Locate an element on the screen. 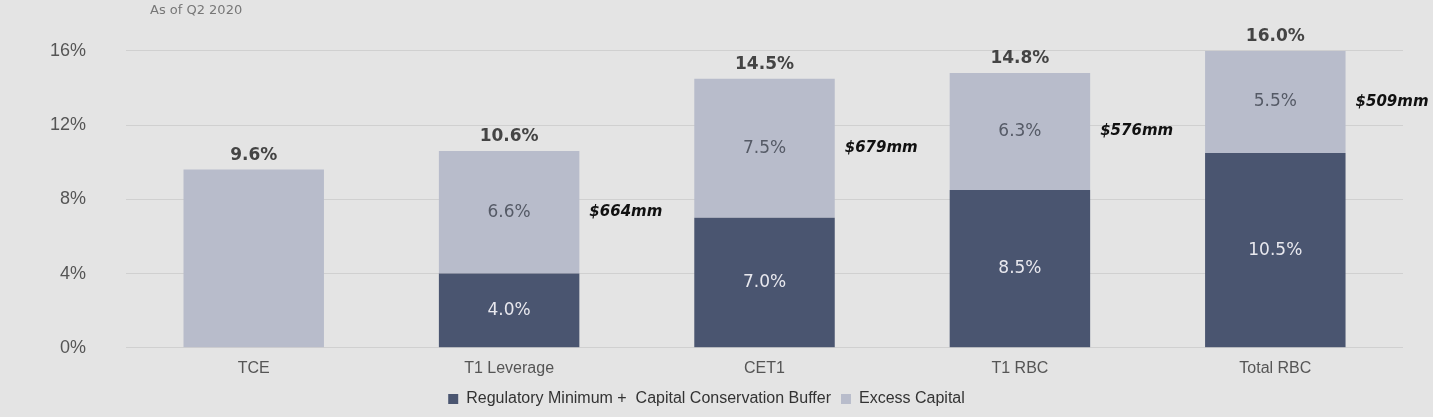 Image resolution: width=1433 pixels, height=417 pixels. x-tick-label: TCE is located at coordinates (253, 367).